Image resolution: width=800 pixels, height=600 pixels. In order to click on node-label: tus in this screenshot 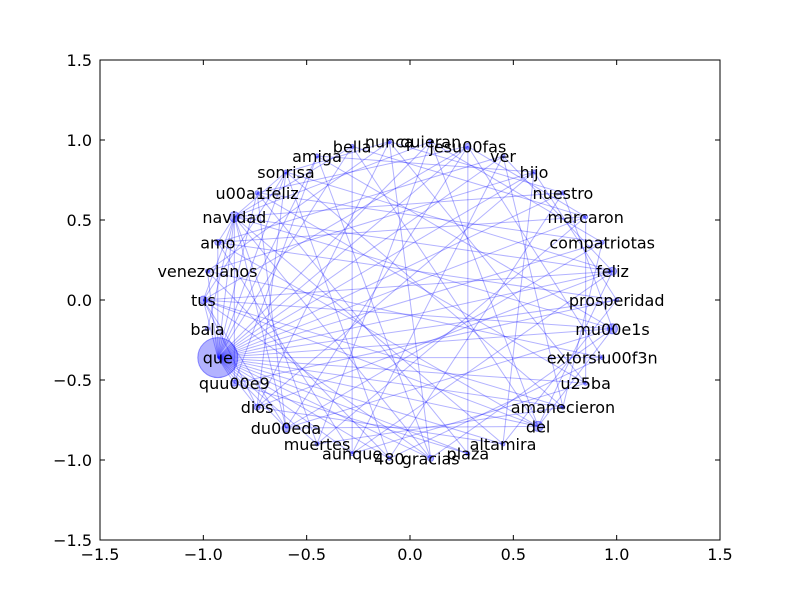, I will do `click(203, 300)`.